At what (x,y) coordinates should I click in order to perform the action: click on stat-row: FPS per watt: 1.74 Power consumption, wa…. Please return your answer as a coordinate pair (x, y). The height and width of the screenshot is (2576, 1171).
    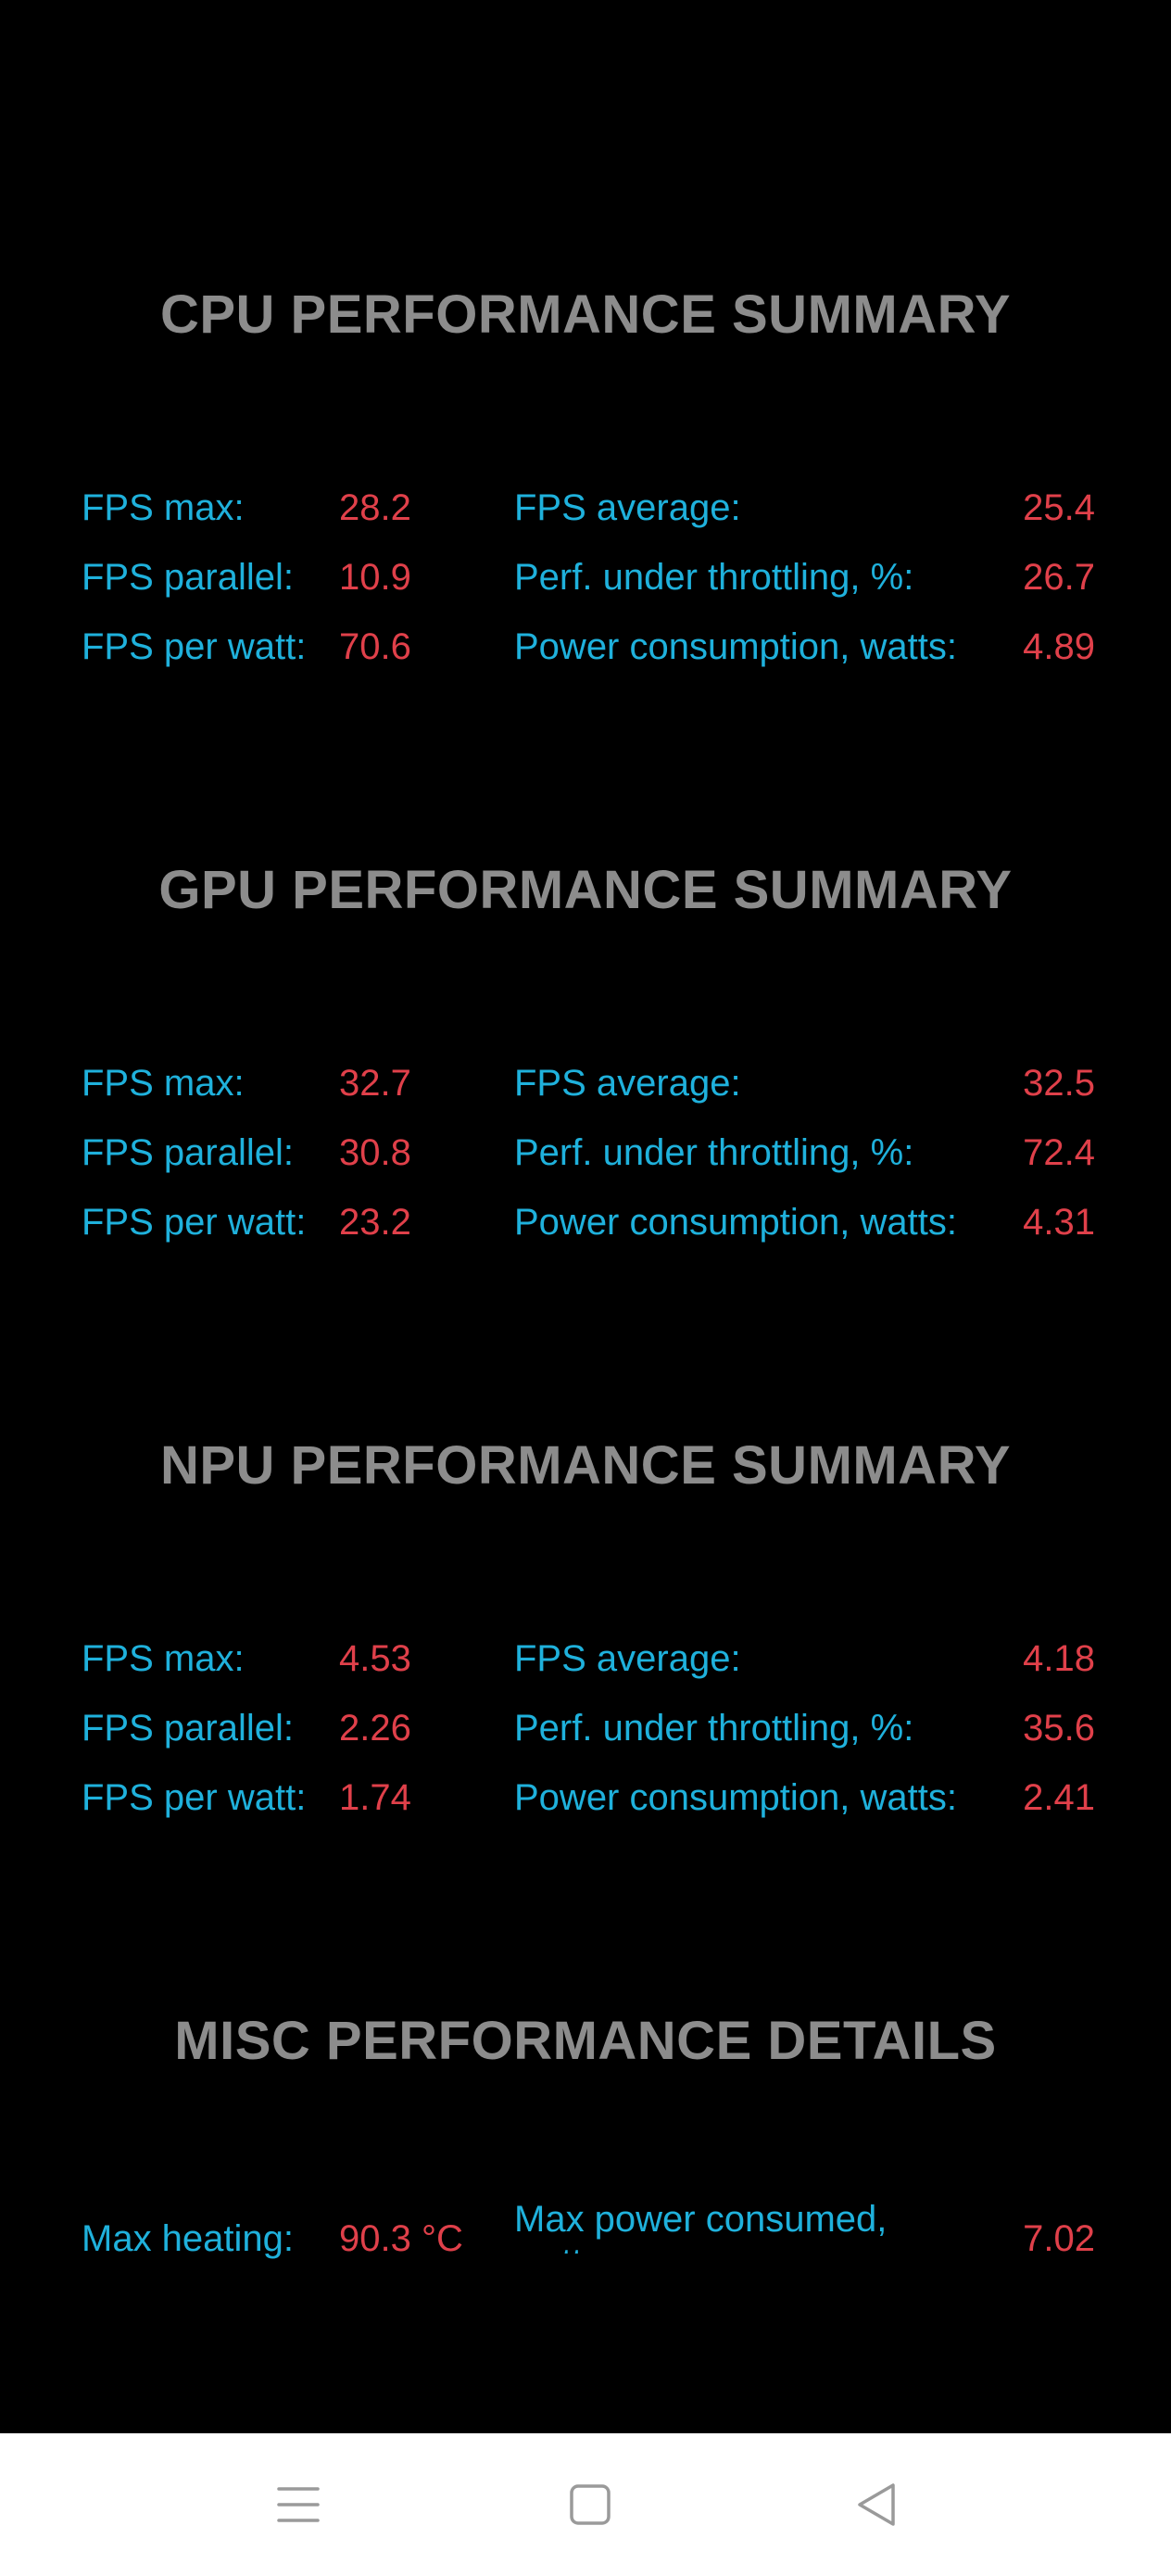
    Looking at the image, I should click on (585, 1797).